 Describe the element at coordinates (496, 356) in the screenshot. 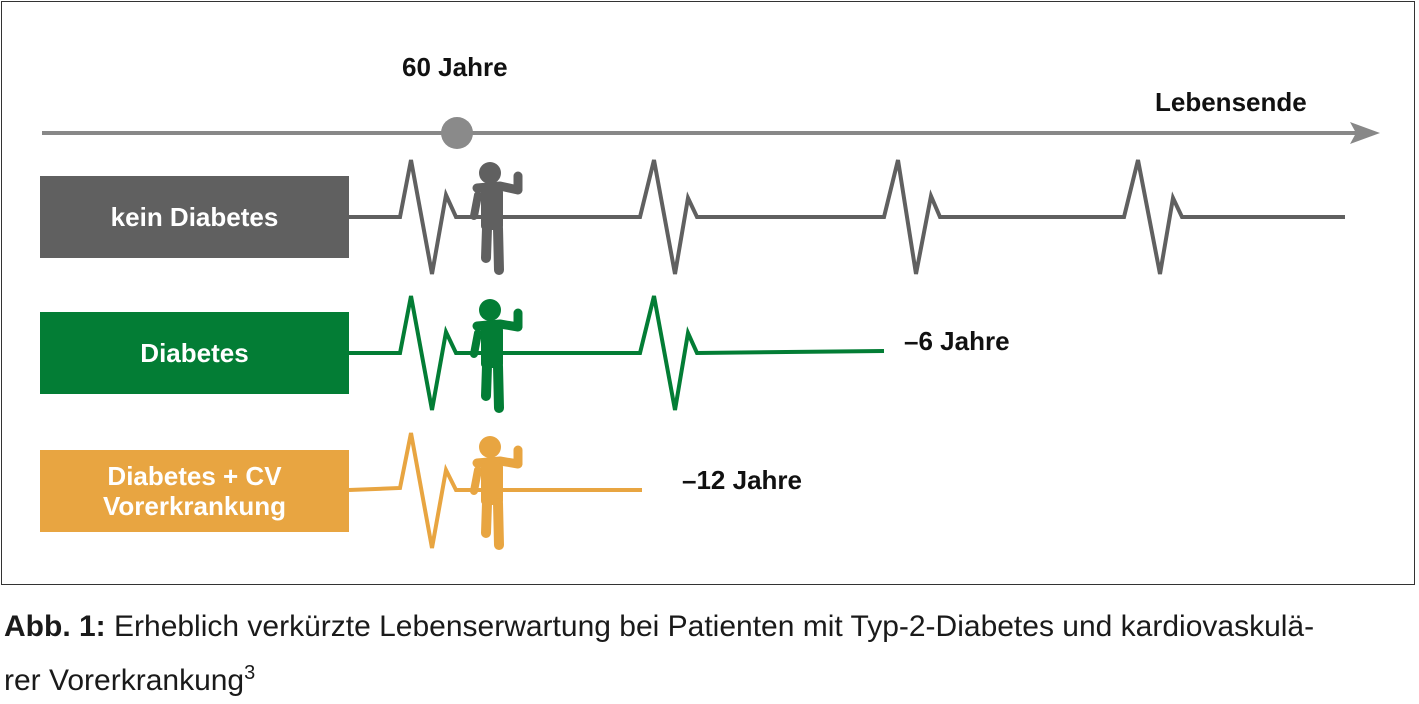

I see `person-icon-green` at that location.